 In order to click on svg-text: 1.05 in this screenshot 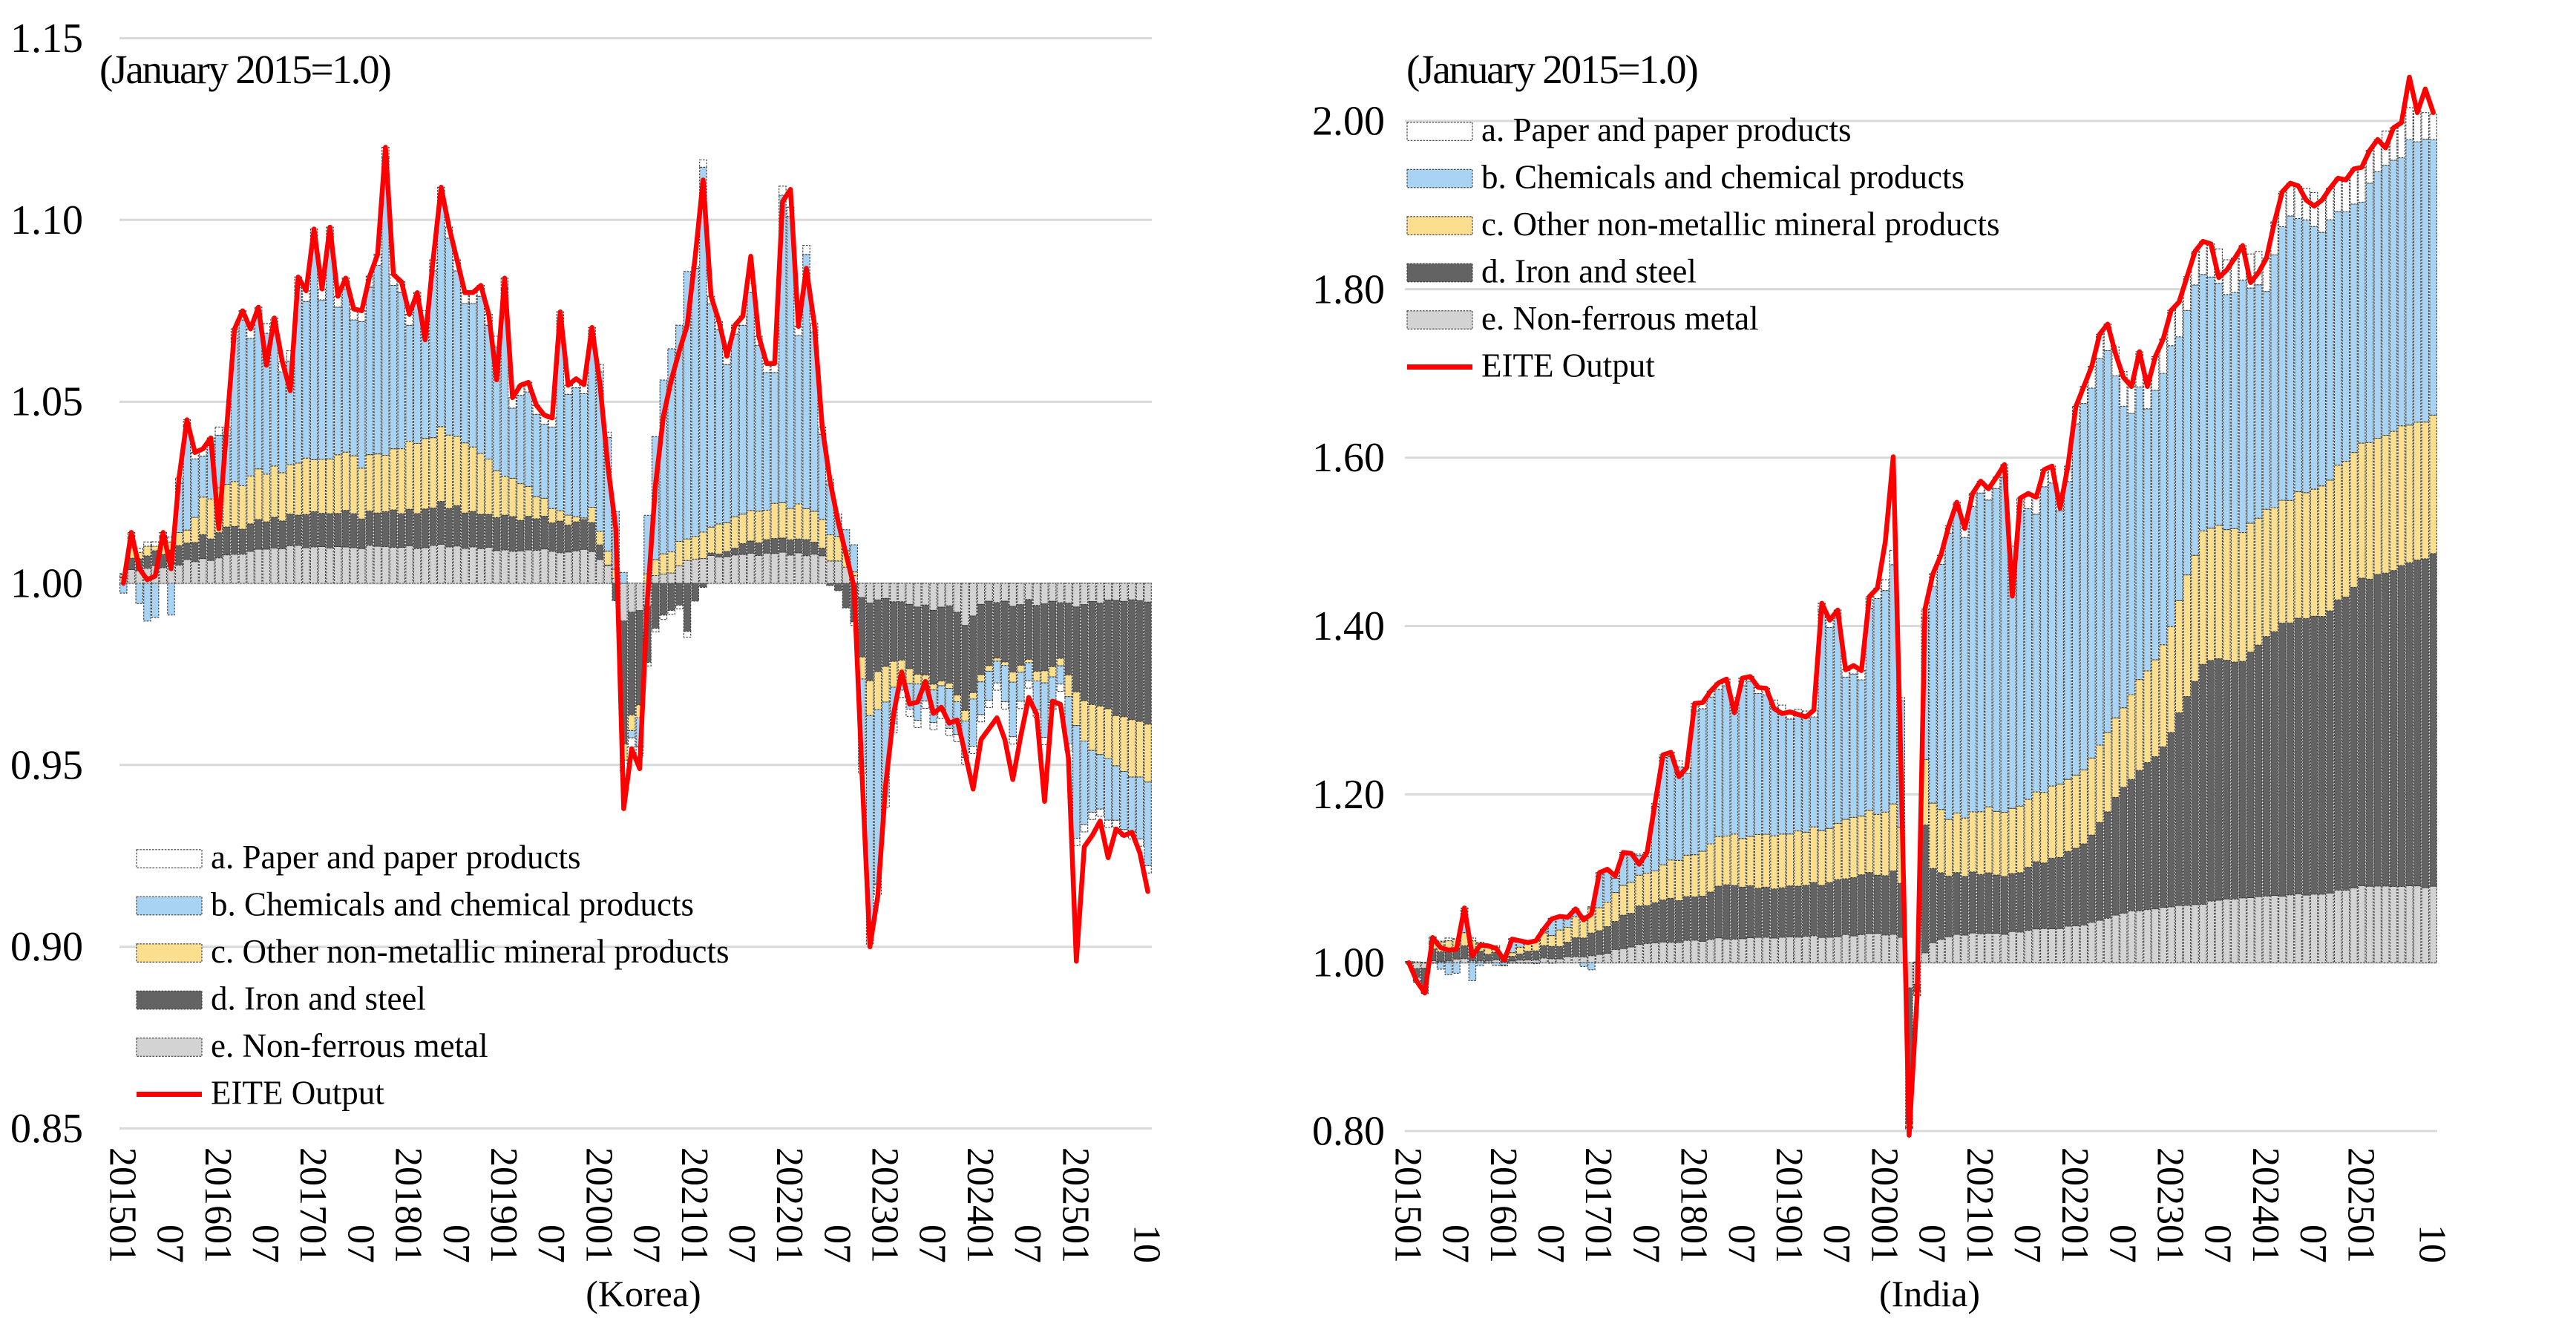, I will do `click(46, 402)`.